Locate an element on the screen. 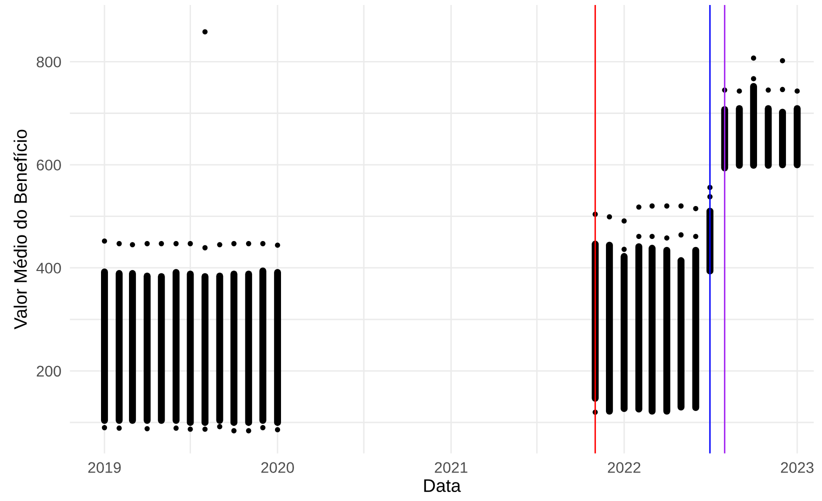 The width and height of the screenshot is (822, 501). y-axis-title: Valor Médio do Benefício is located at coordinates (20, 230).